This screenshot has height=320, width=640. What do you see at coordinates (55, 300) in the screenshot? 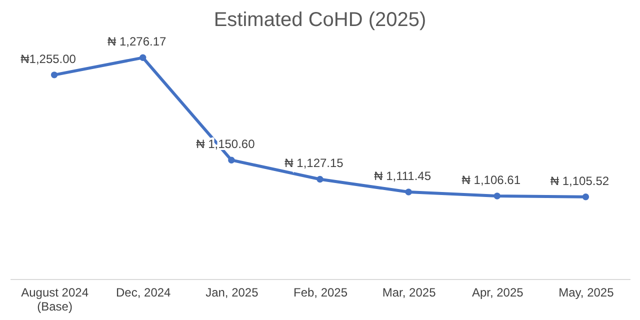
I see `x-tick-label: August 2024 (Base)` at bounding box center [55, 300].